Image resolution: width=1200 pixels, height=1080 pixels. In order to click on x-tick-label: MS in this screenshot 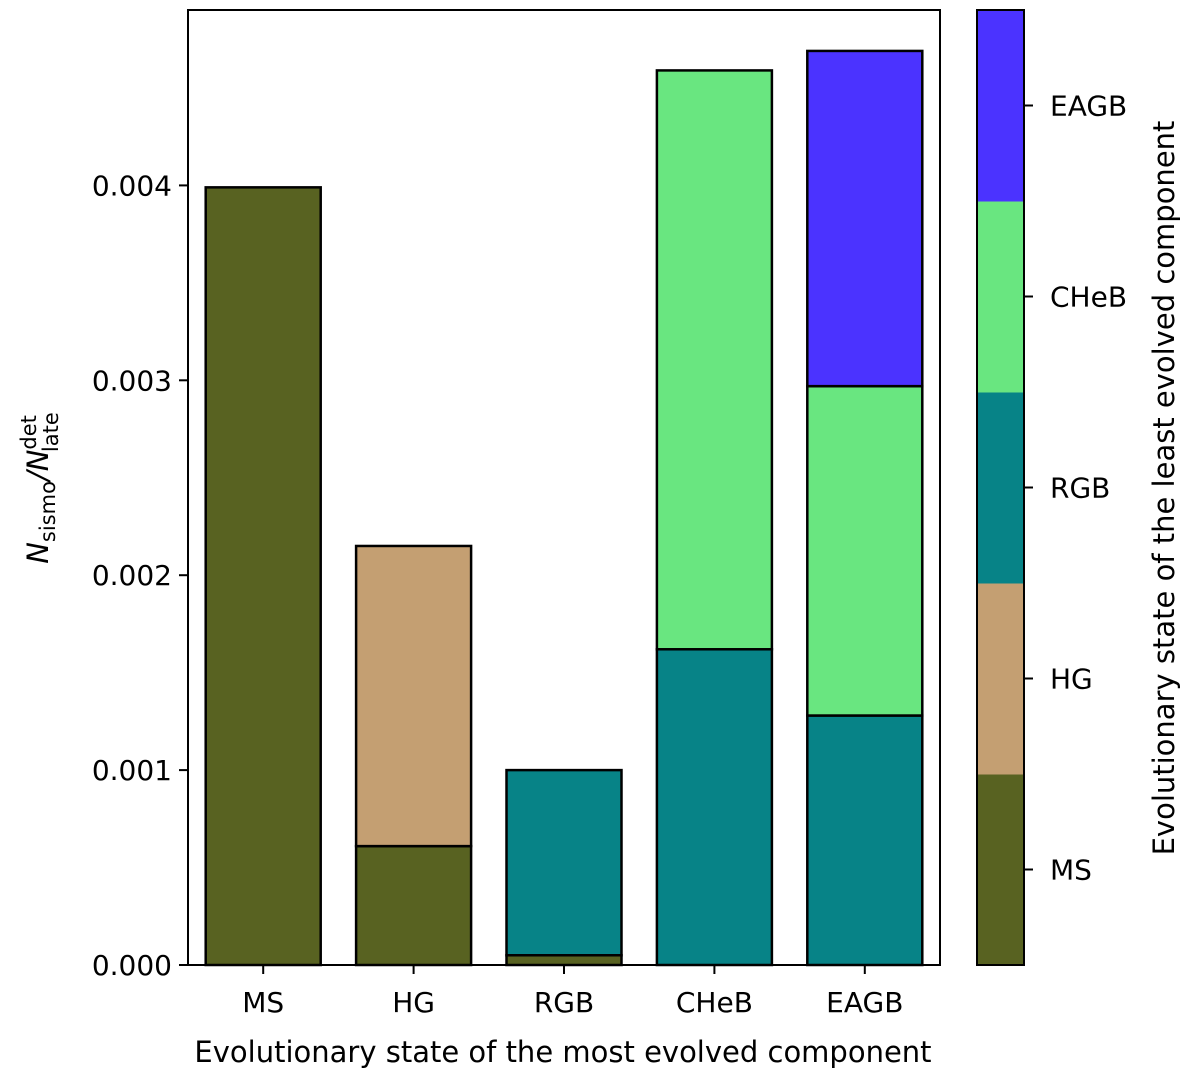, I will do `click(263, 1002)`.